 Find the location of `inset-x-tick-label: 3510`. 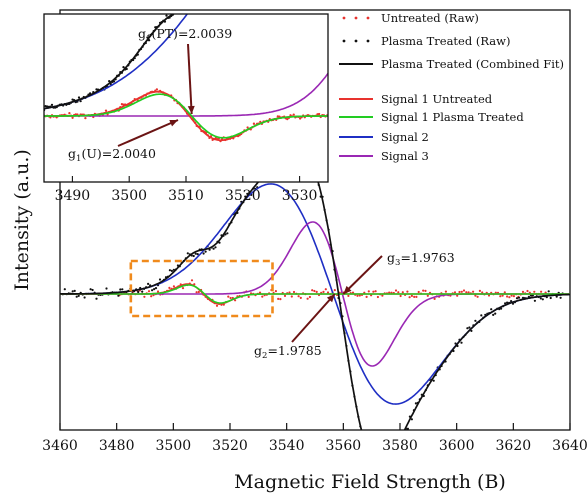

inset-x-tick-label: 3510 is located at coordinates (186, 196).